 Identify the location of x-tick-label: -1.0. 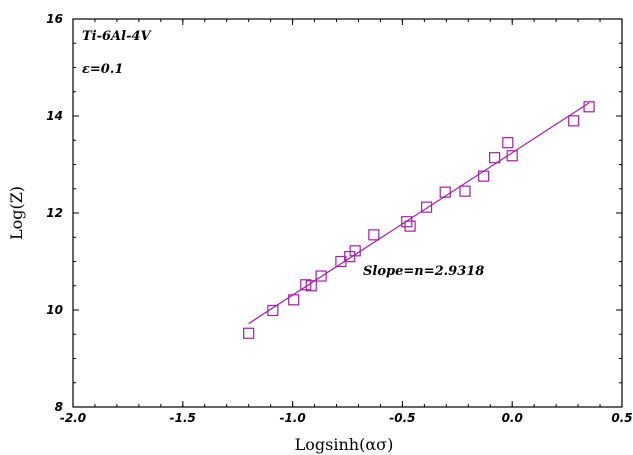
(292, 418).